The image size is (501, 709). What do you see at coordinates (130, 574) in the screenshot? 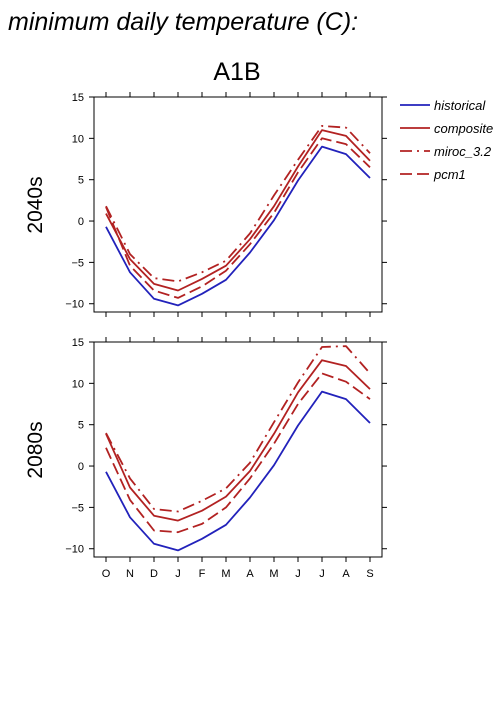
I see `x-tick-label: N` at bounding box center [130, 574].